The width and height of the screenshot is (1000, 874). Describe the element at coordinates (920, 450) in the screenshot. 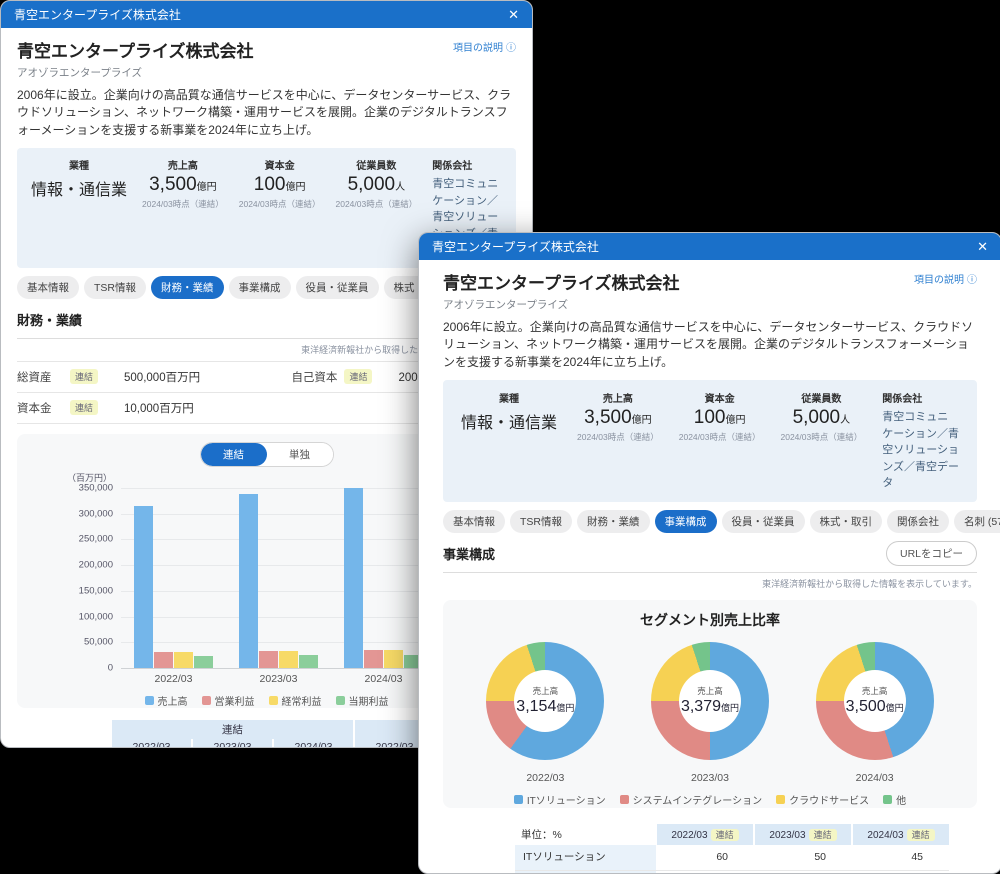

I see `related-value: 青空コミュニケーション／青空ソリューションズ／青空データ` at that location.